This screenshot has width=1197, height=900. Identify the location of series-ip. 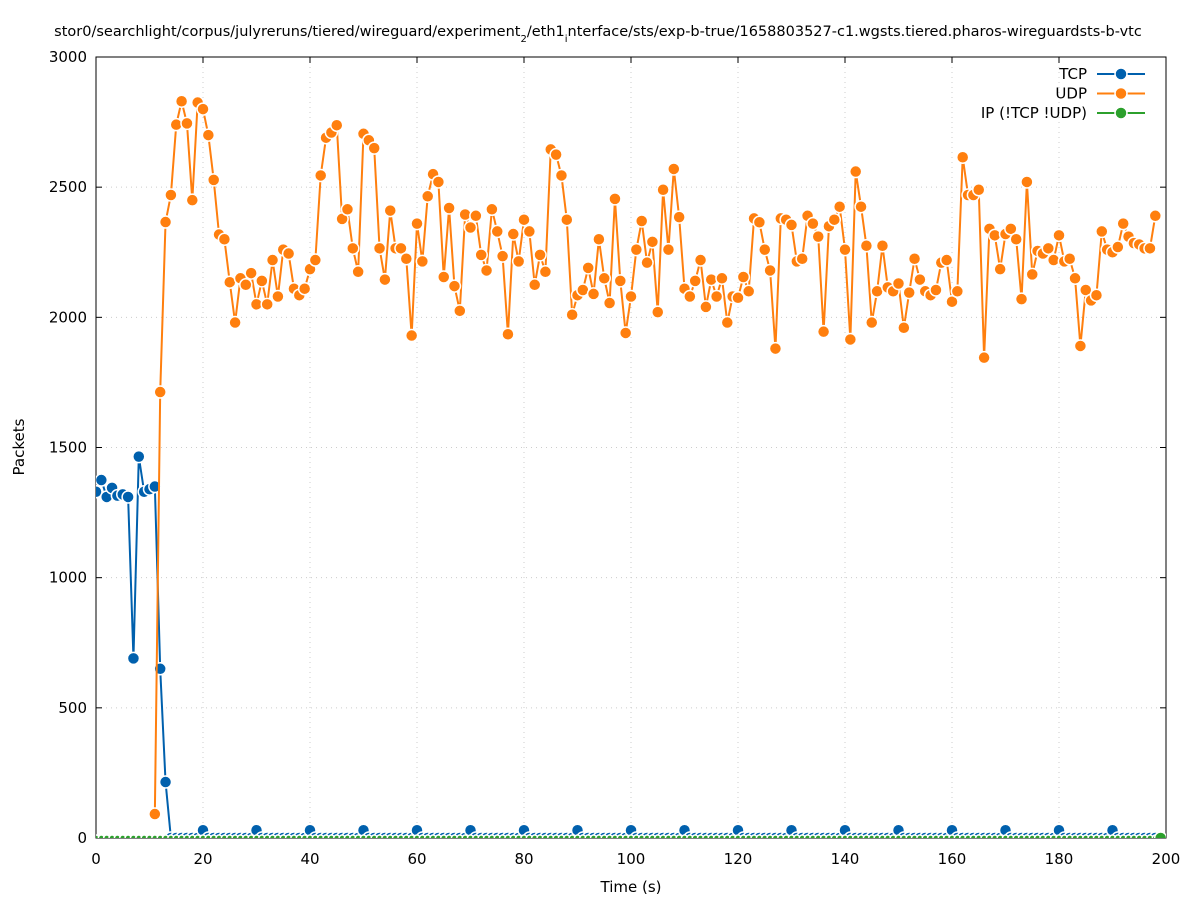
(631, 834).